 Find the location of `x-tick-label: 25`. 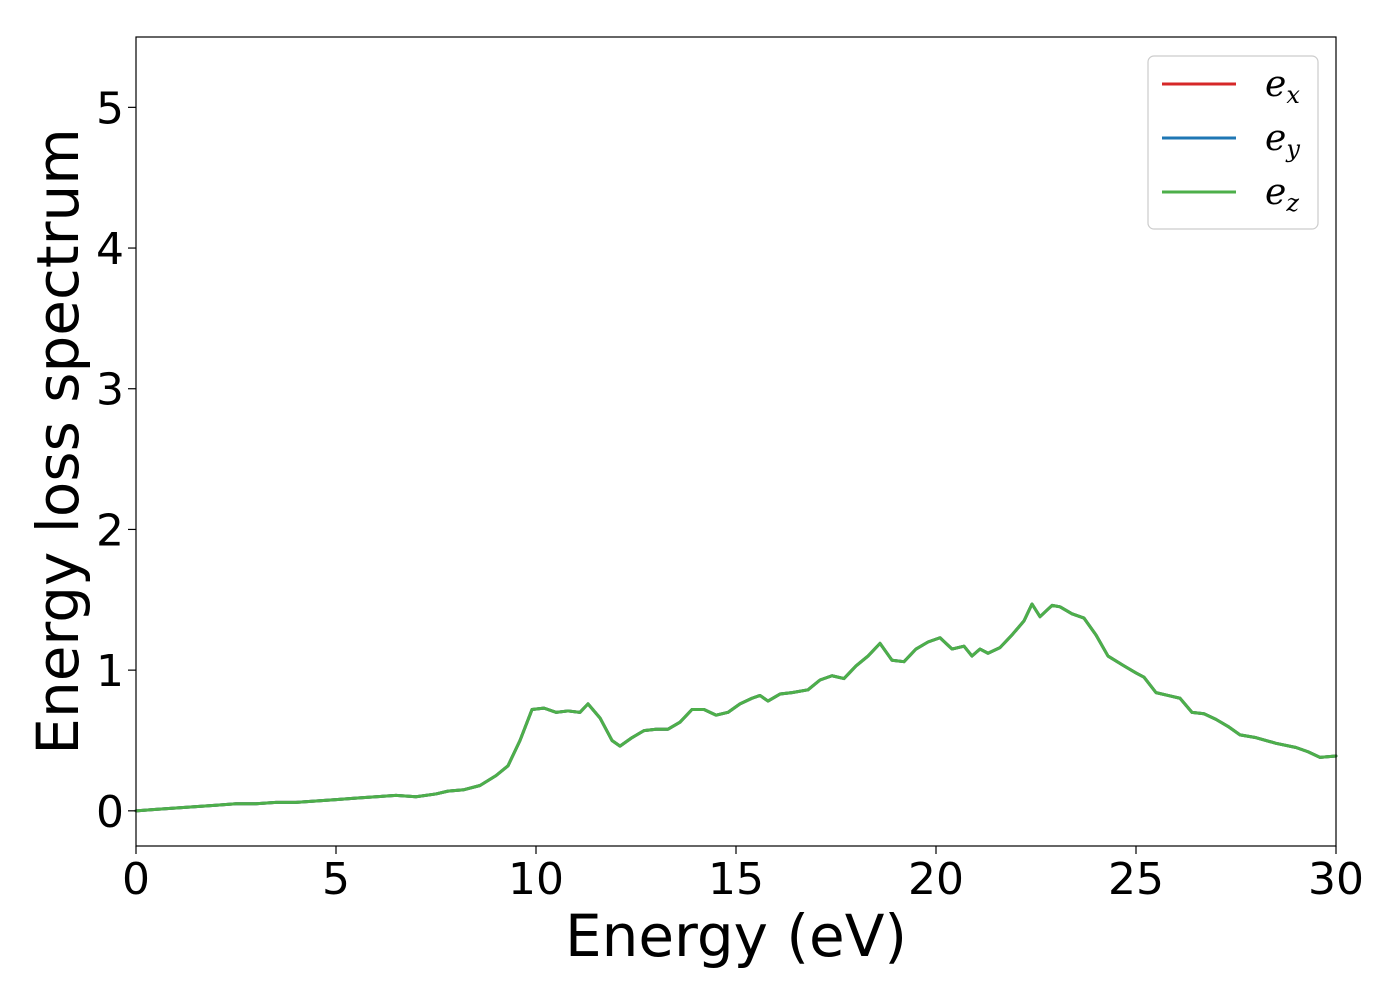

x-tick-label: 25 is located at coordinates (1136, 879).